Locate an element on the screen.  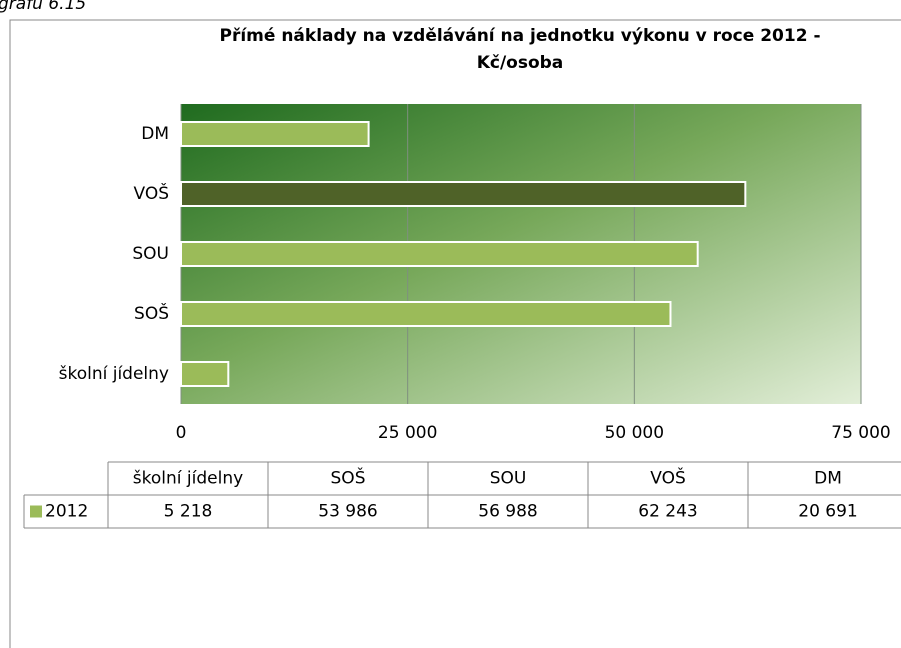
table-header: školní jídelny is located at coordinates (188, 479).